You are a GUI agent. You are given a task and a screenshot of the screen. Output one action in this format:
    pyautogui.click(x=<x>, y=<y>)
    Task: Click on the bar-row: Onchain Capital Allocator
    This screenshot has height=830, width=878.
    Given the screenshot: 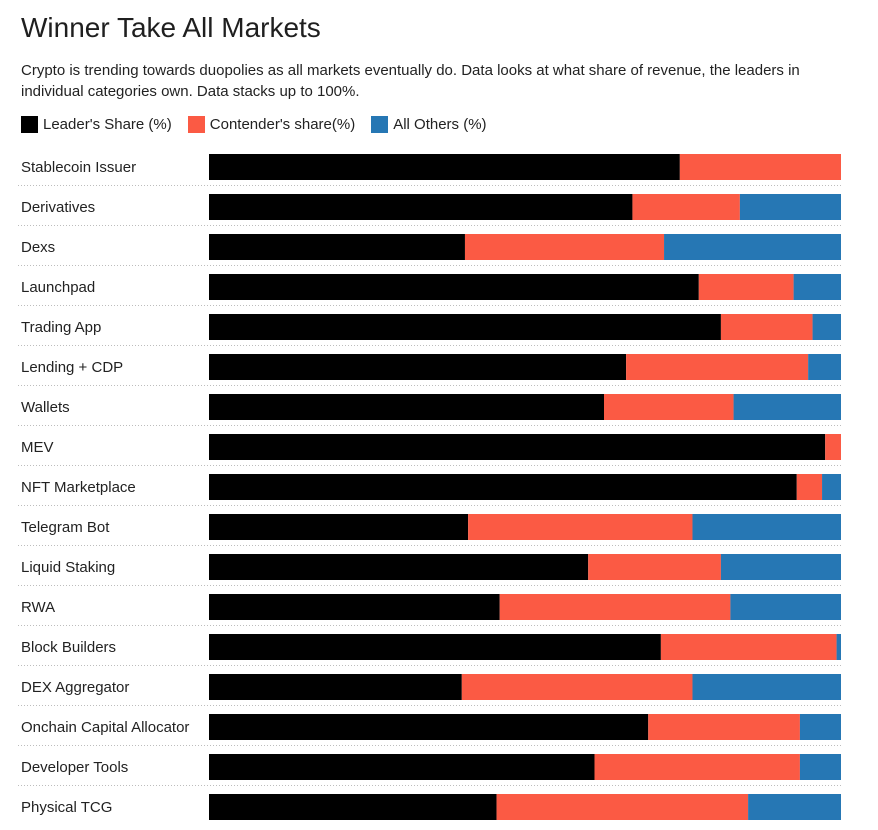 What is the action you would take?
    pyautogui.click(x=430, y=730)
    